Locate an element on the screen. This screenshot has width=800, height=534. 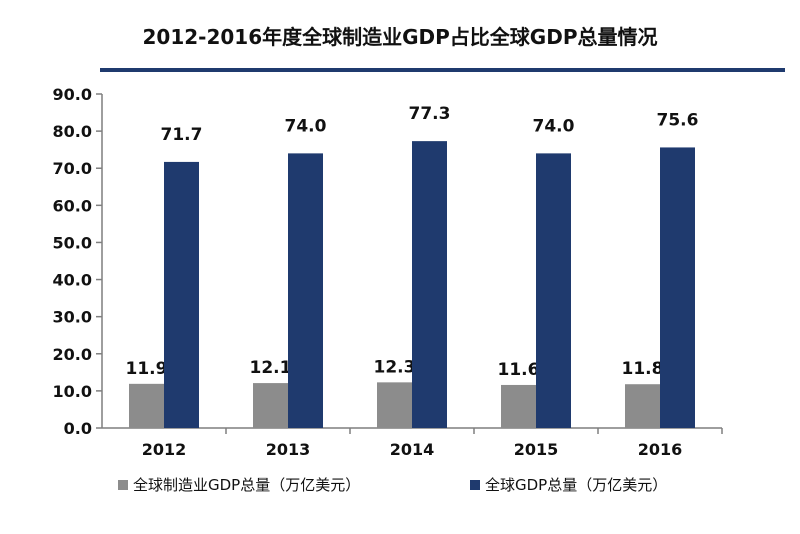
y-tick-label: 60.0 is located at coordinates (72, 205).